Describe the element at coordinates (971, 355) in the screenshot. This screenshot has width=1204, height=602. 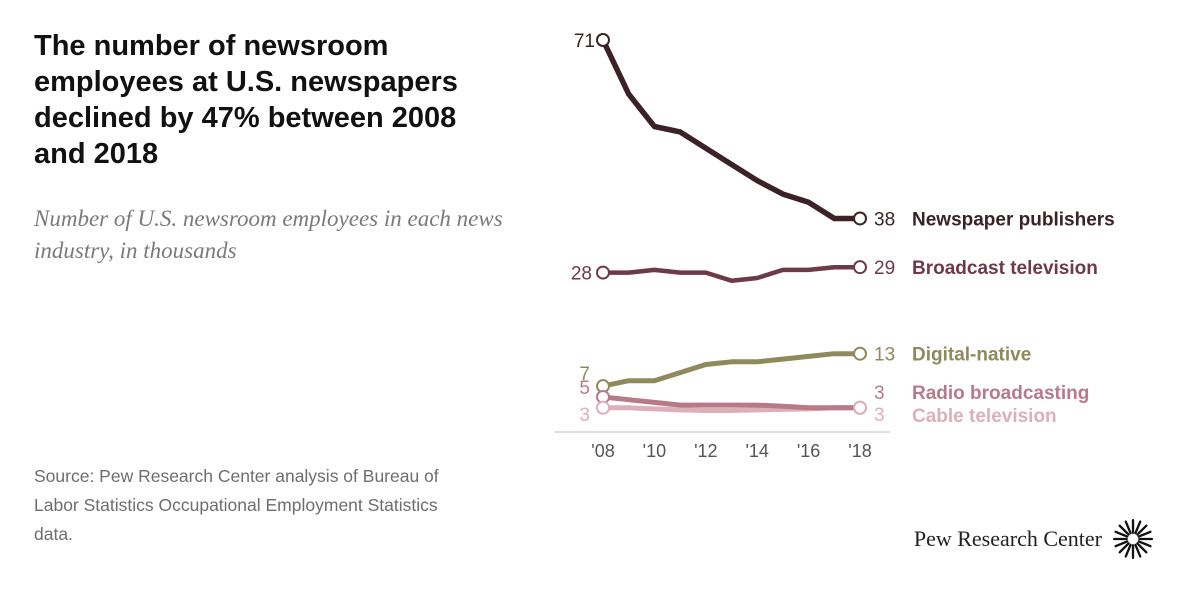
I see `series-name-label: Digital-native` at that location.